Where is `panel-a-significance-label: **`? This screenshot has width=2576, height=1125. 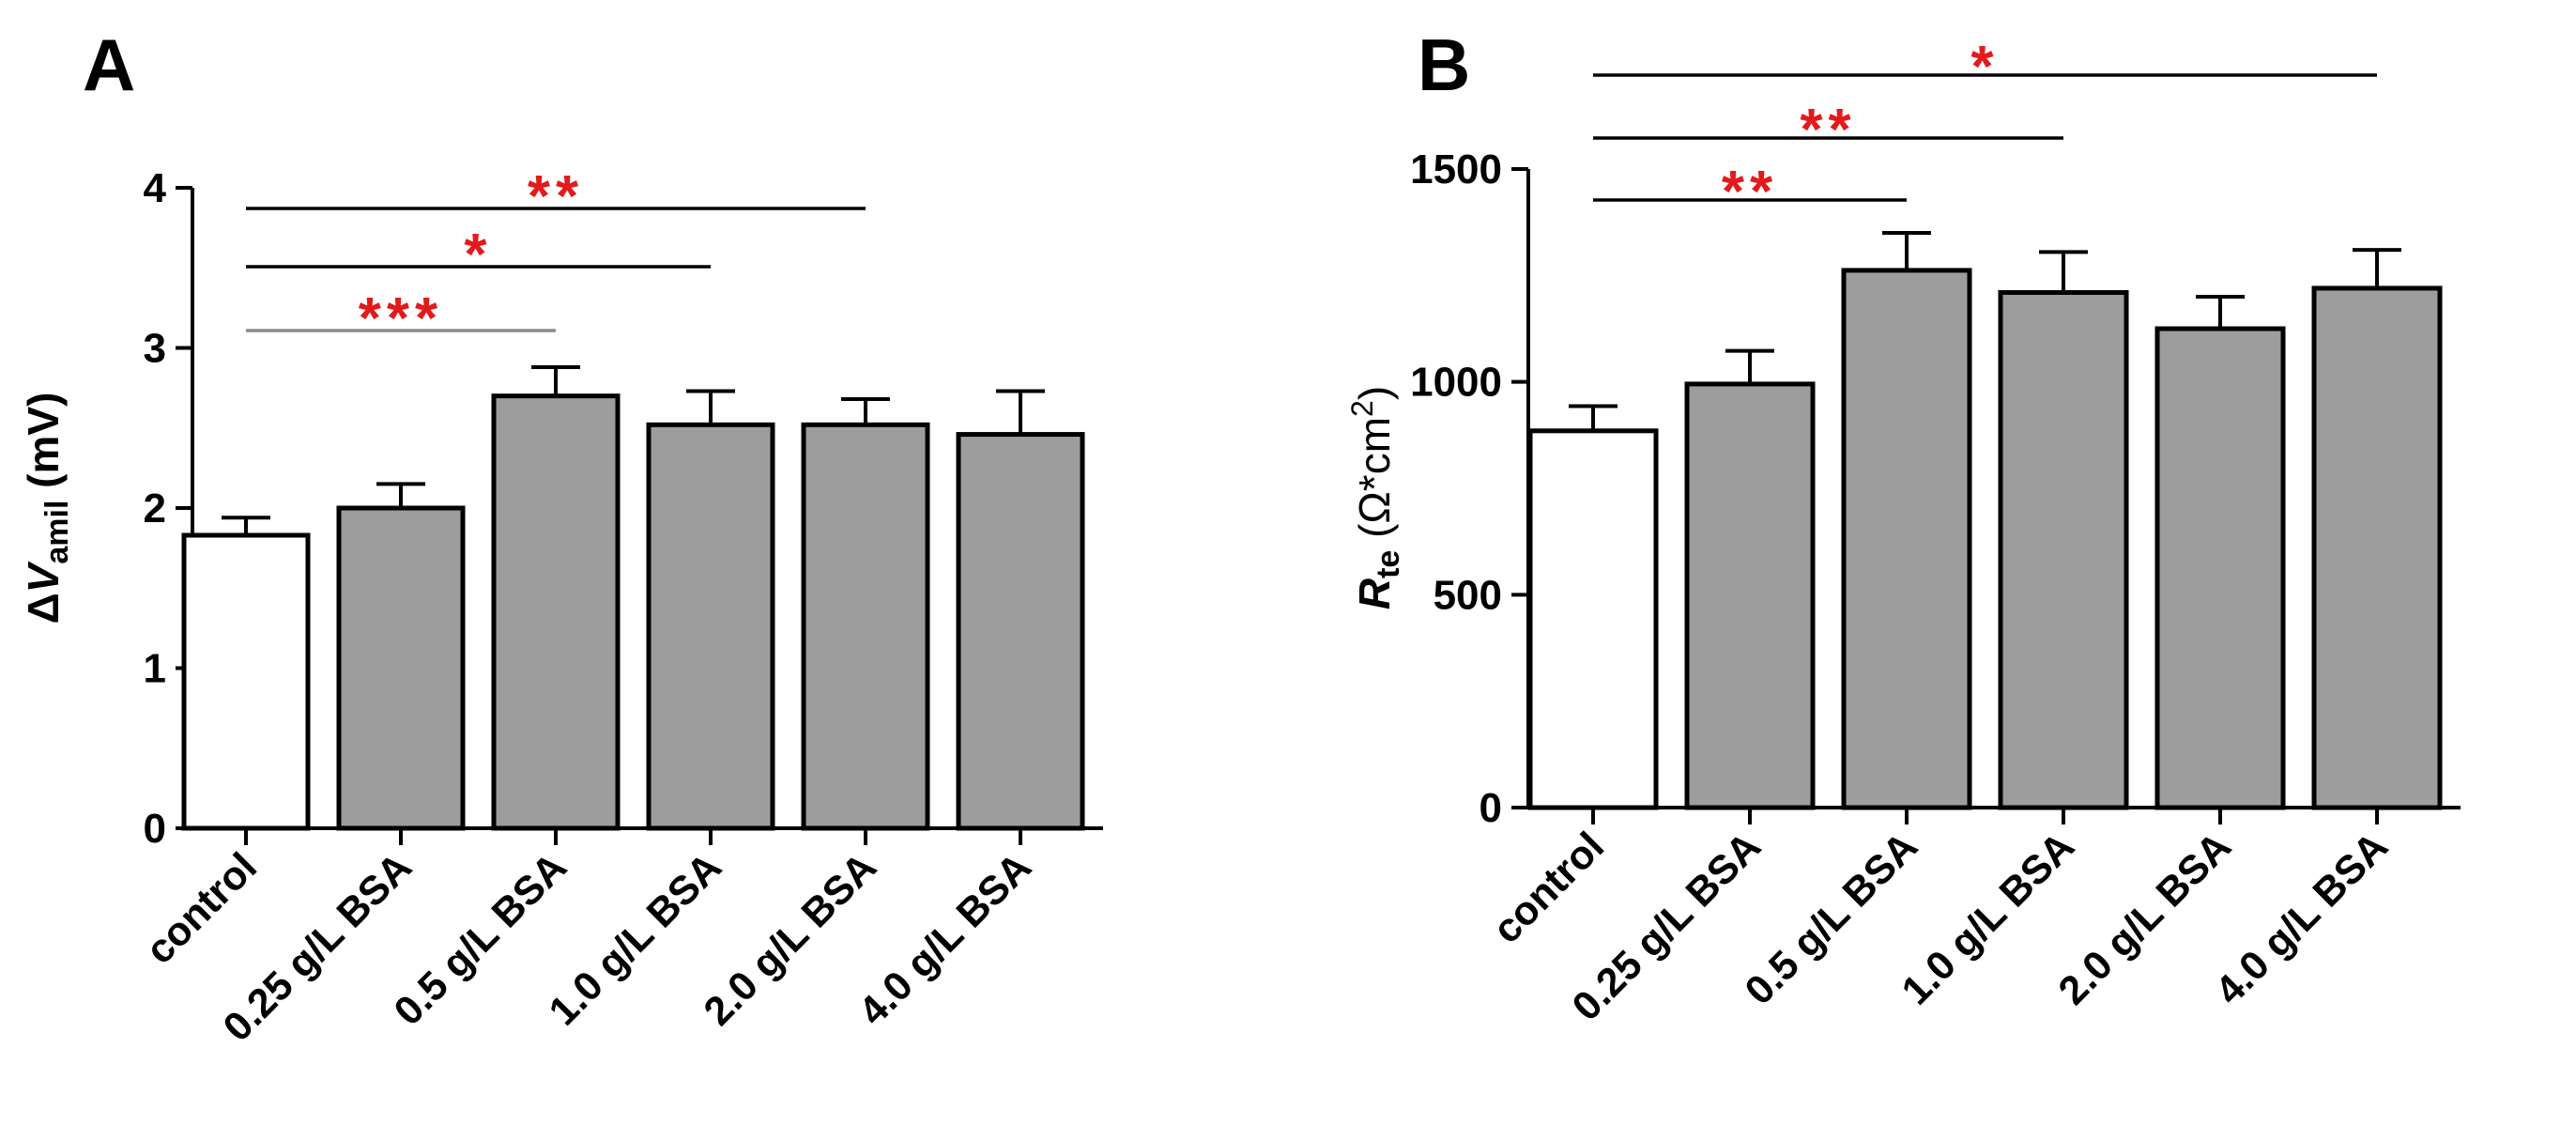 panel-a-significance-label: ** is located at coordinates (556, 197).